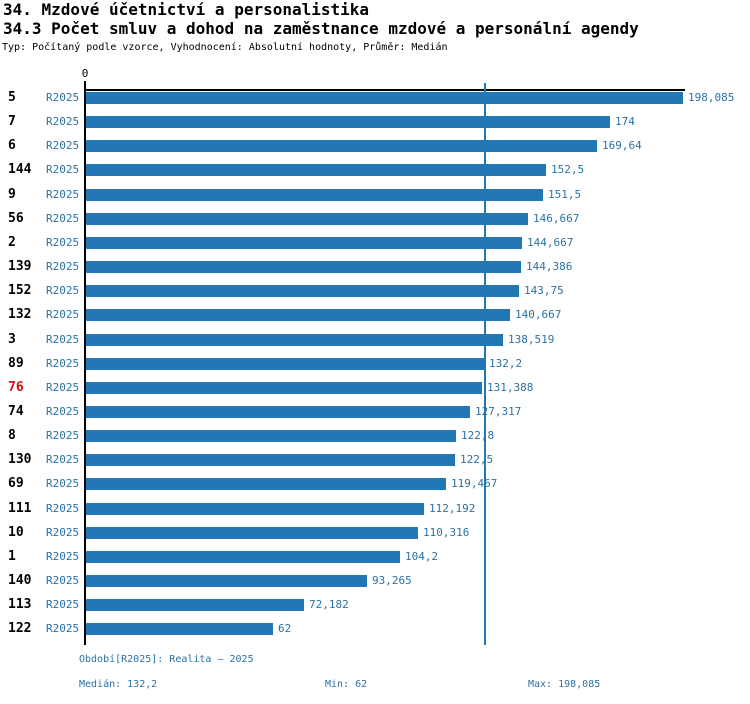 The width and height of the screenshot is (750, 704). What do you see at coordinates (12, 556) in the screenshot?
I see `row-category-label: 1` at bounding box center [12, 556].